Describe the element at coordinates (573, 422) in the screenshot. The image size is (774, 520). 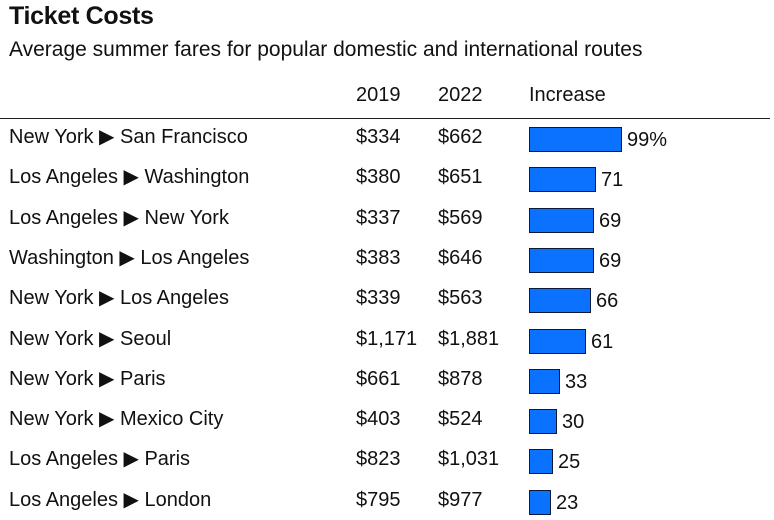
I see `increase-label: 30` at that location.